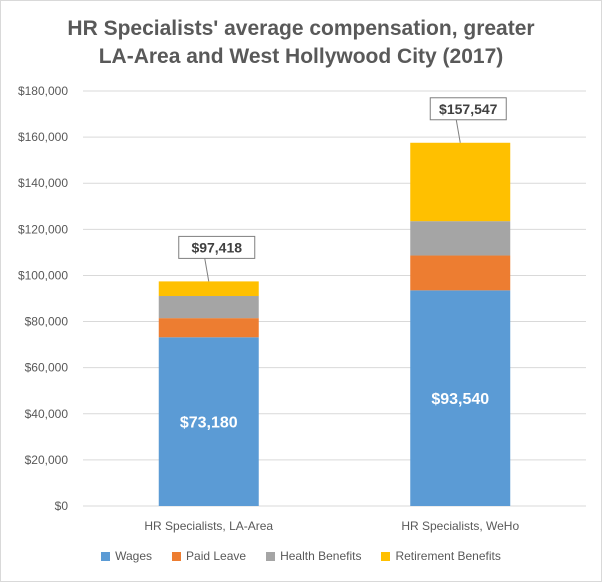  I want to click on x-tick-label: HR Specialists, LA-Area, so click(208, 526).